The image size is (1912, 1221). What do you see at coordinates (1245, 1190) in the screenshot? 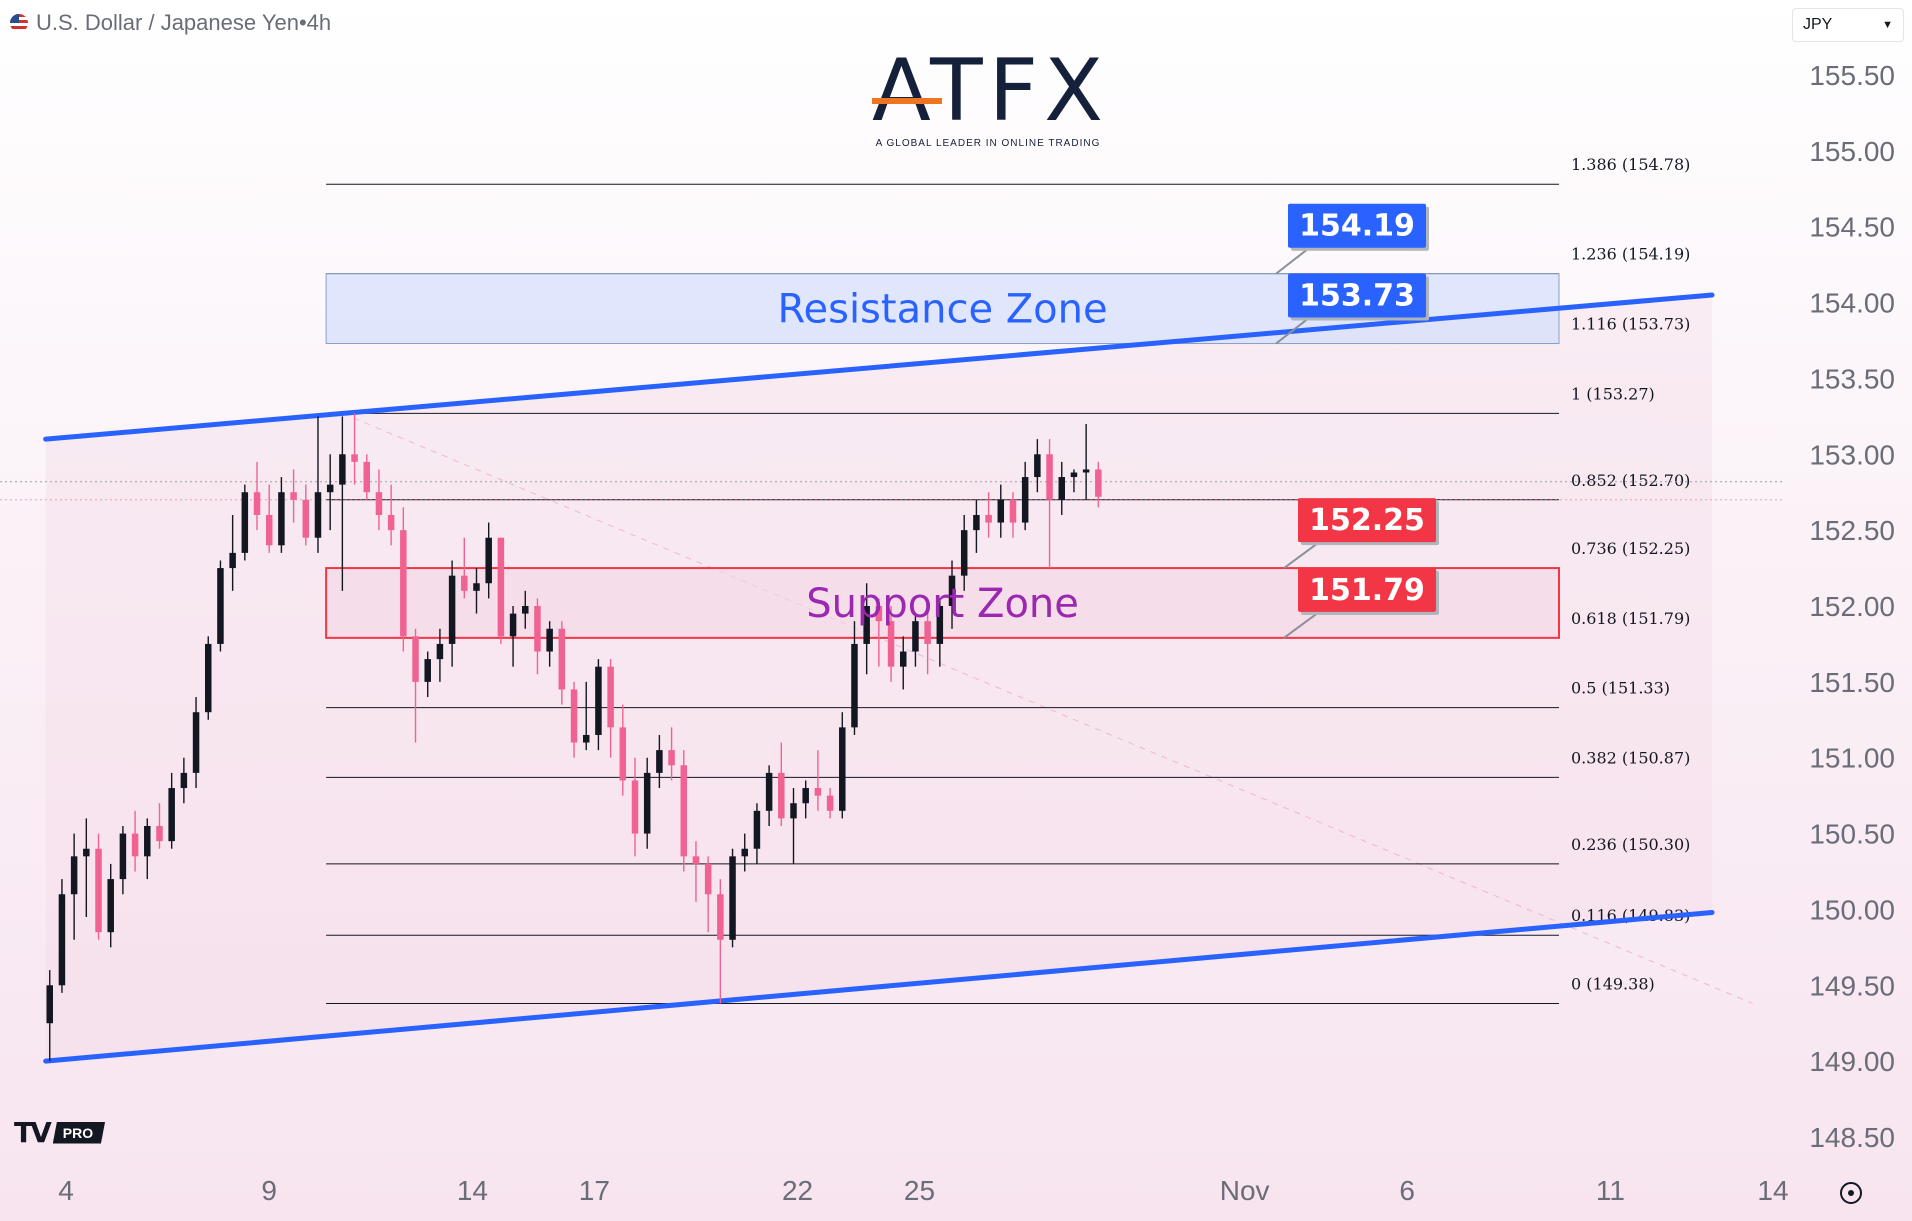
I see `x-axis-tick-label: Nov` at bounding box center [1245, 1190].